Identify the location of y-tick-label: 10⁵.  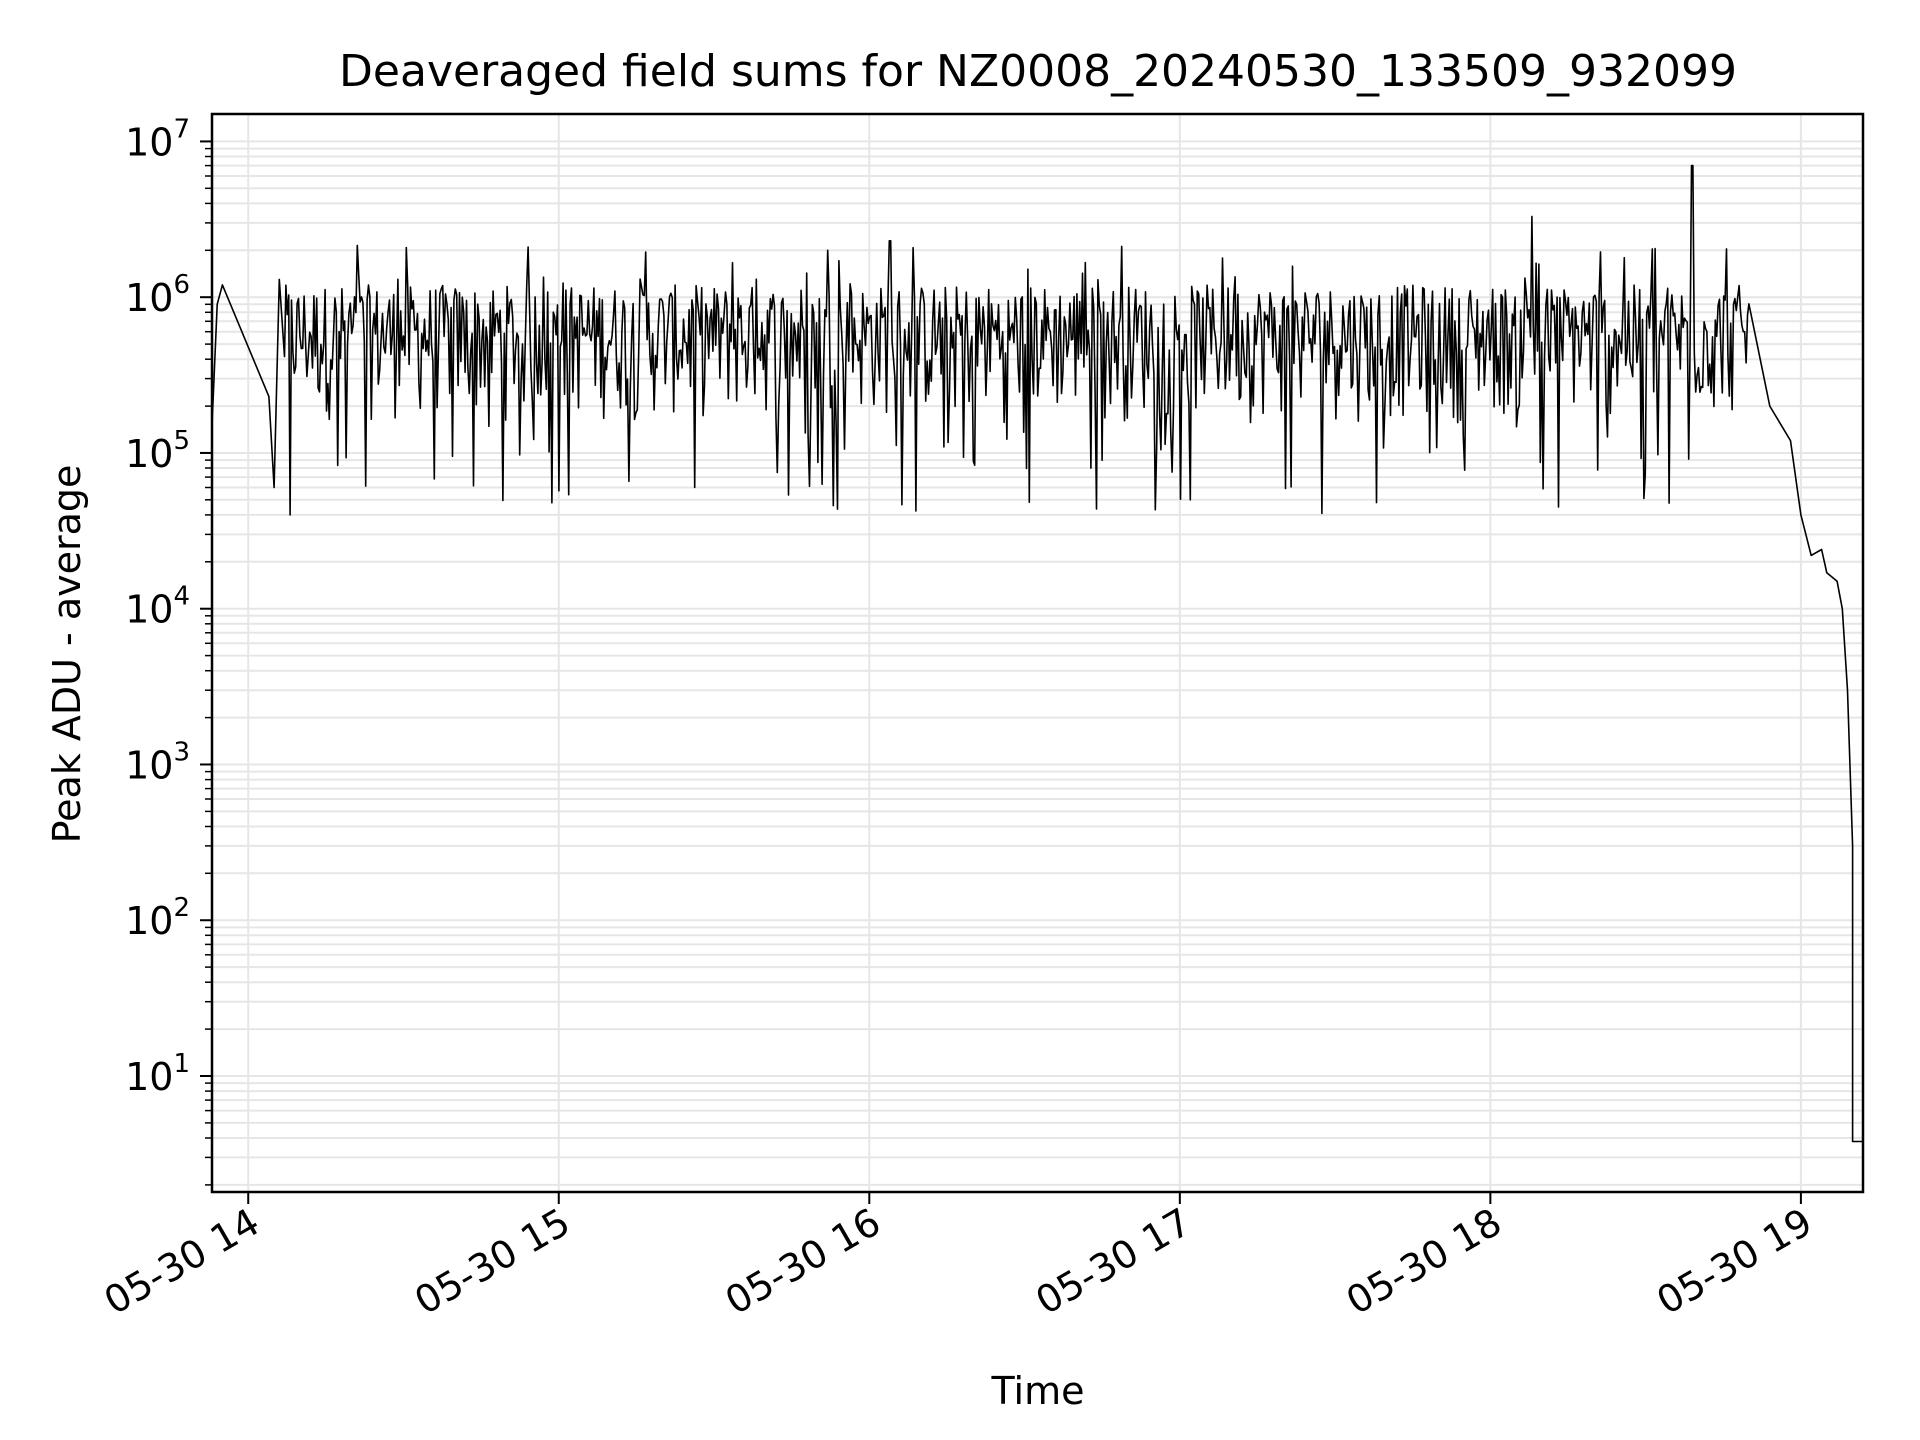
(157, 451).